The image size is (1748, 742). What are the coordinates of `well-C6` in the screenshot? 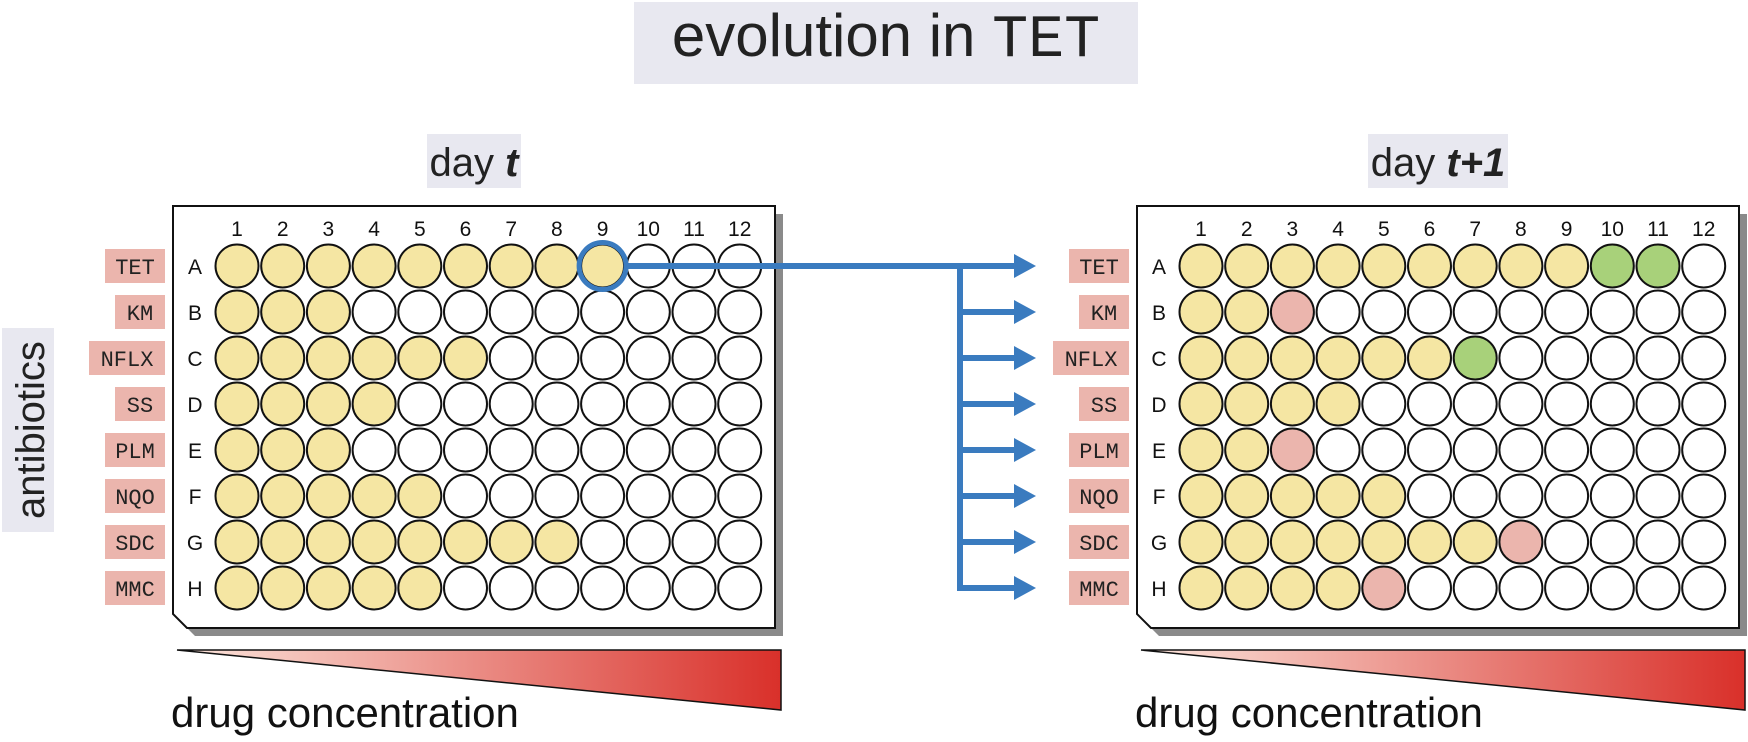 It's located at (1429, 358).